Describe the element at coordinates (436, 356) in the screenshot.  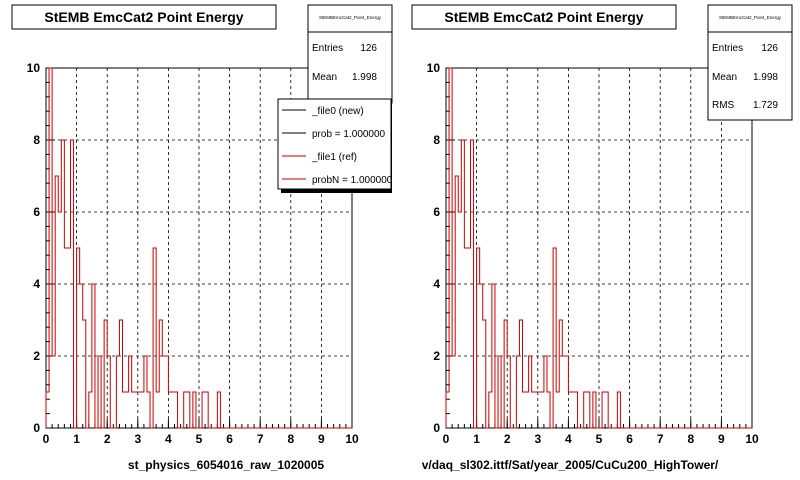
I see `right-y-tick-label: 2` at that location.